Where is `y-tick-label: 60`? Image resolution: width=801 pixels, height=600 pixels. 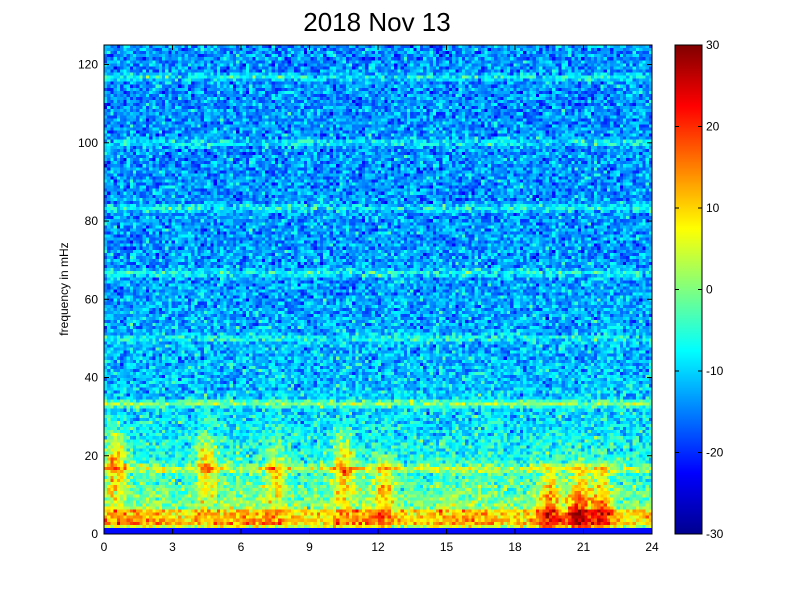
y-tick-label: 60 is located at coordinates (92, 299).